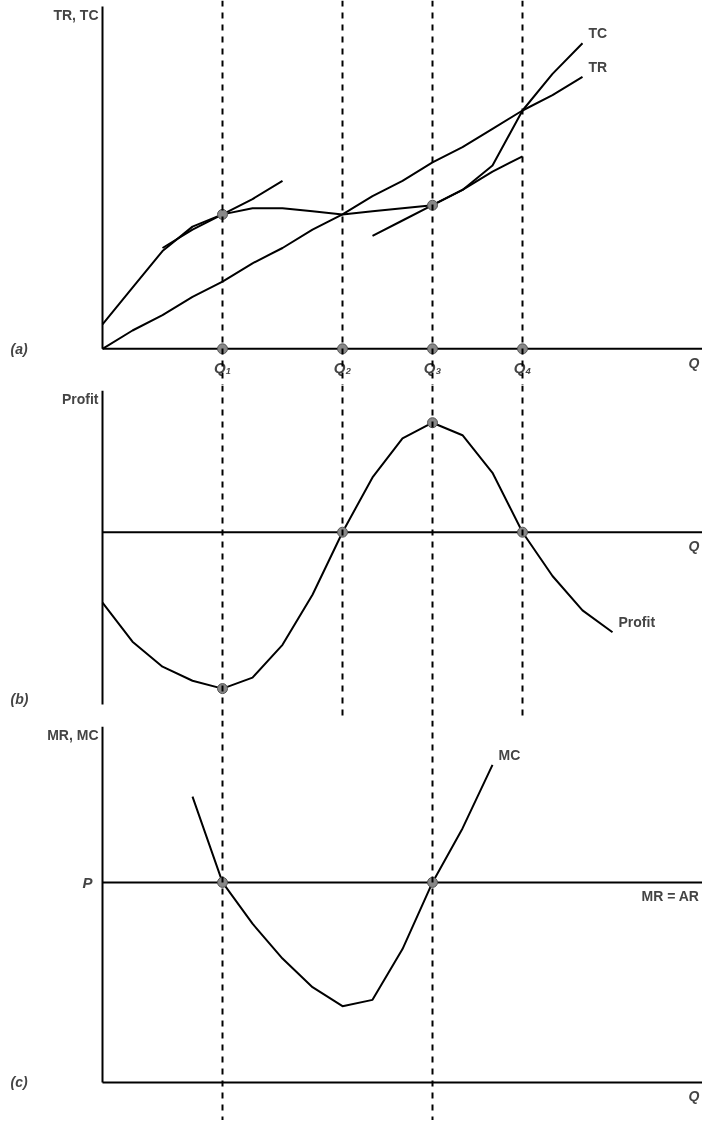 Image resolution: width=702 pixels, height=1126 pixels. I want to click on series-label: MC, so click(509, 754).